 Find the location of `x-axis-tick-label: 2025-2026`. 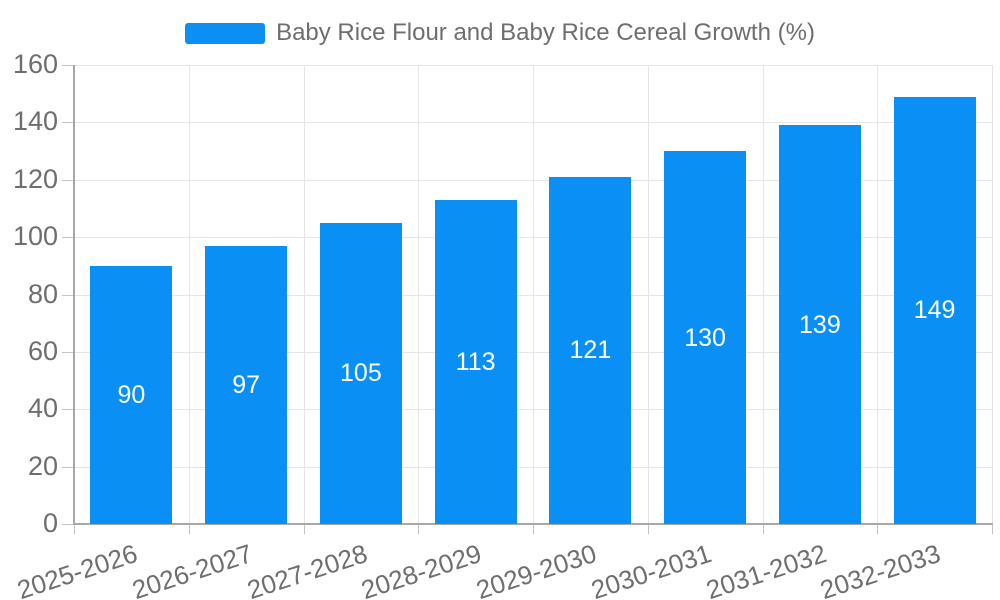

x-axis-tick-label: 2025-2026 is located at coordinates (77, 569).